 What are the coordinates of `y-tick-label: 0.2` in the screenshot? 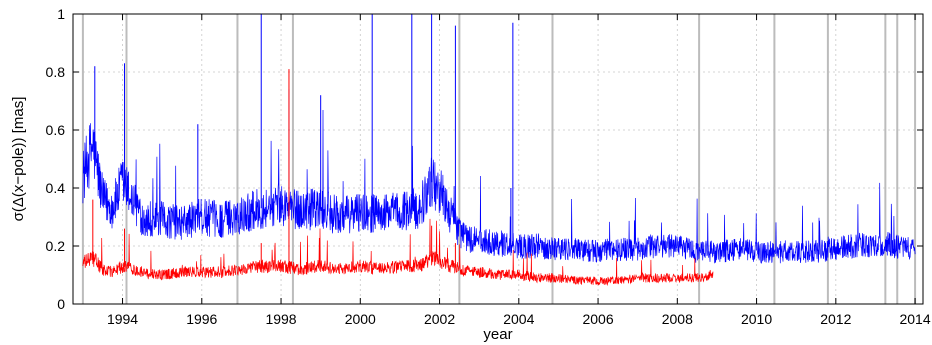 It's located at (56, 246).